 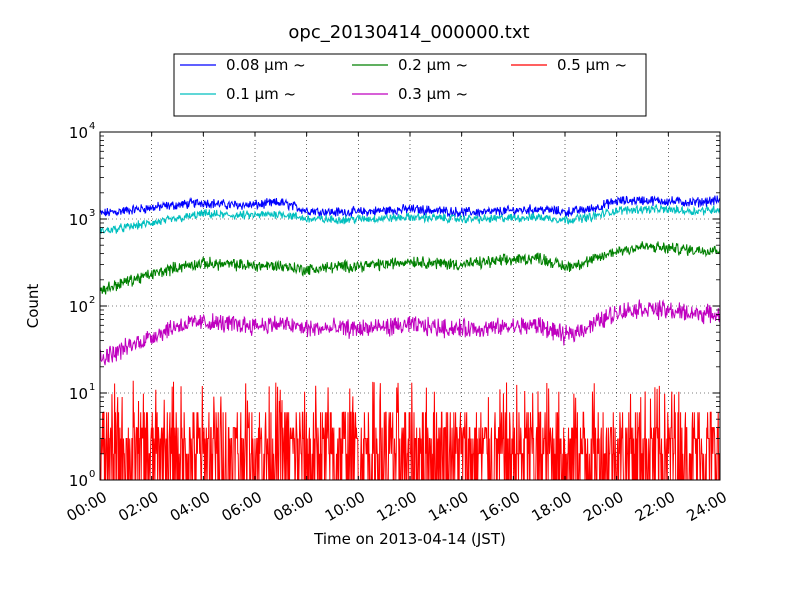 What do you see at coordinates (266, 65) in the screenshot?
I see `legend-label-0: 0.08 µm ~` at bounding box center [266, 65].